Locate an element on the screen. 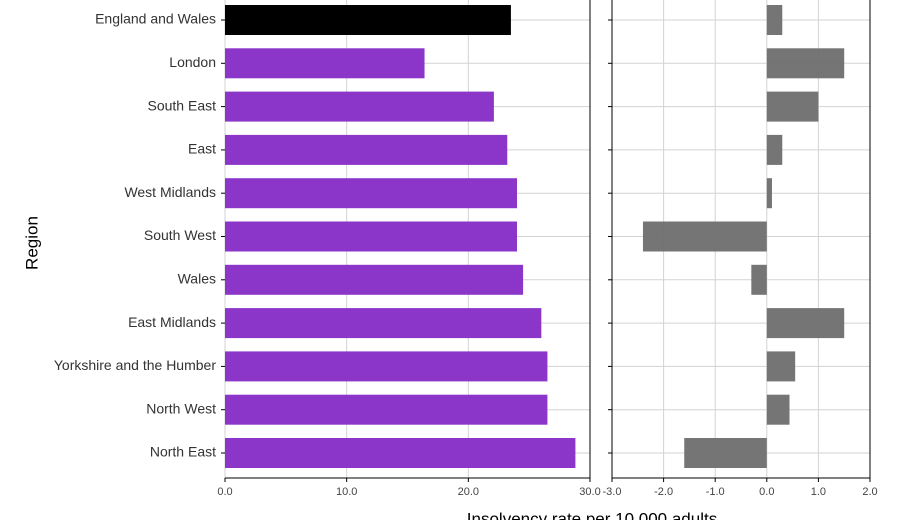 This screenshot has height=520, width=900. y-tick-label: South East is located at coordinates (182, 105).